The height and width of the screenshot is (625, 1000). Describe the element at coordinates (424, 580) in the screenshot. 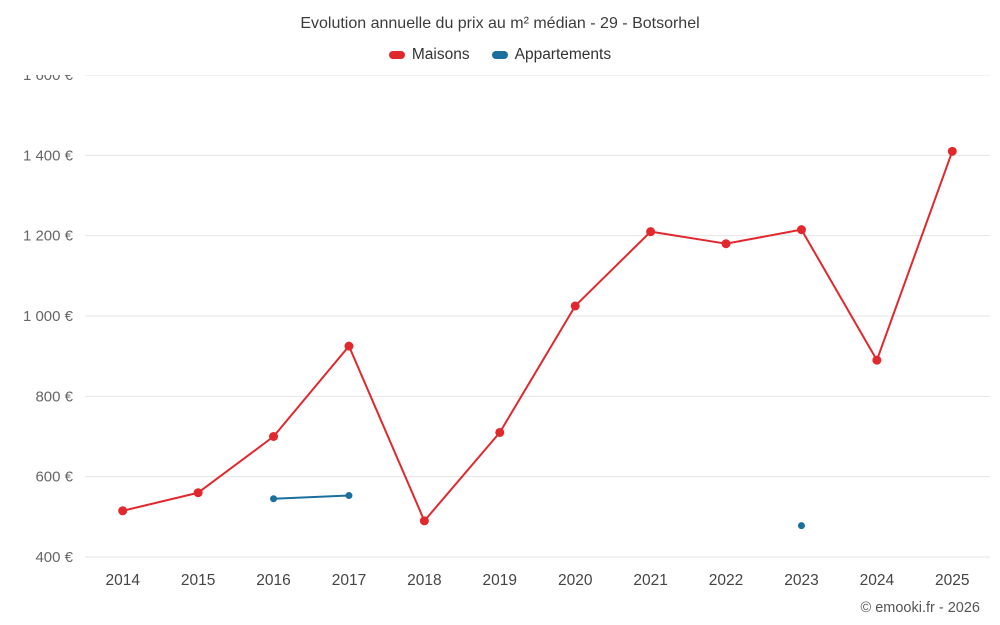

I see `x-tick-label: 2018` at that location.